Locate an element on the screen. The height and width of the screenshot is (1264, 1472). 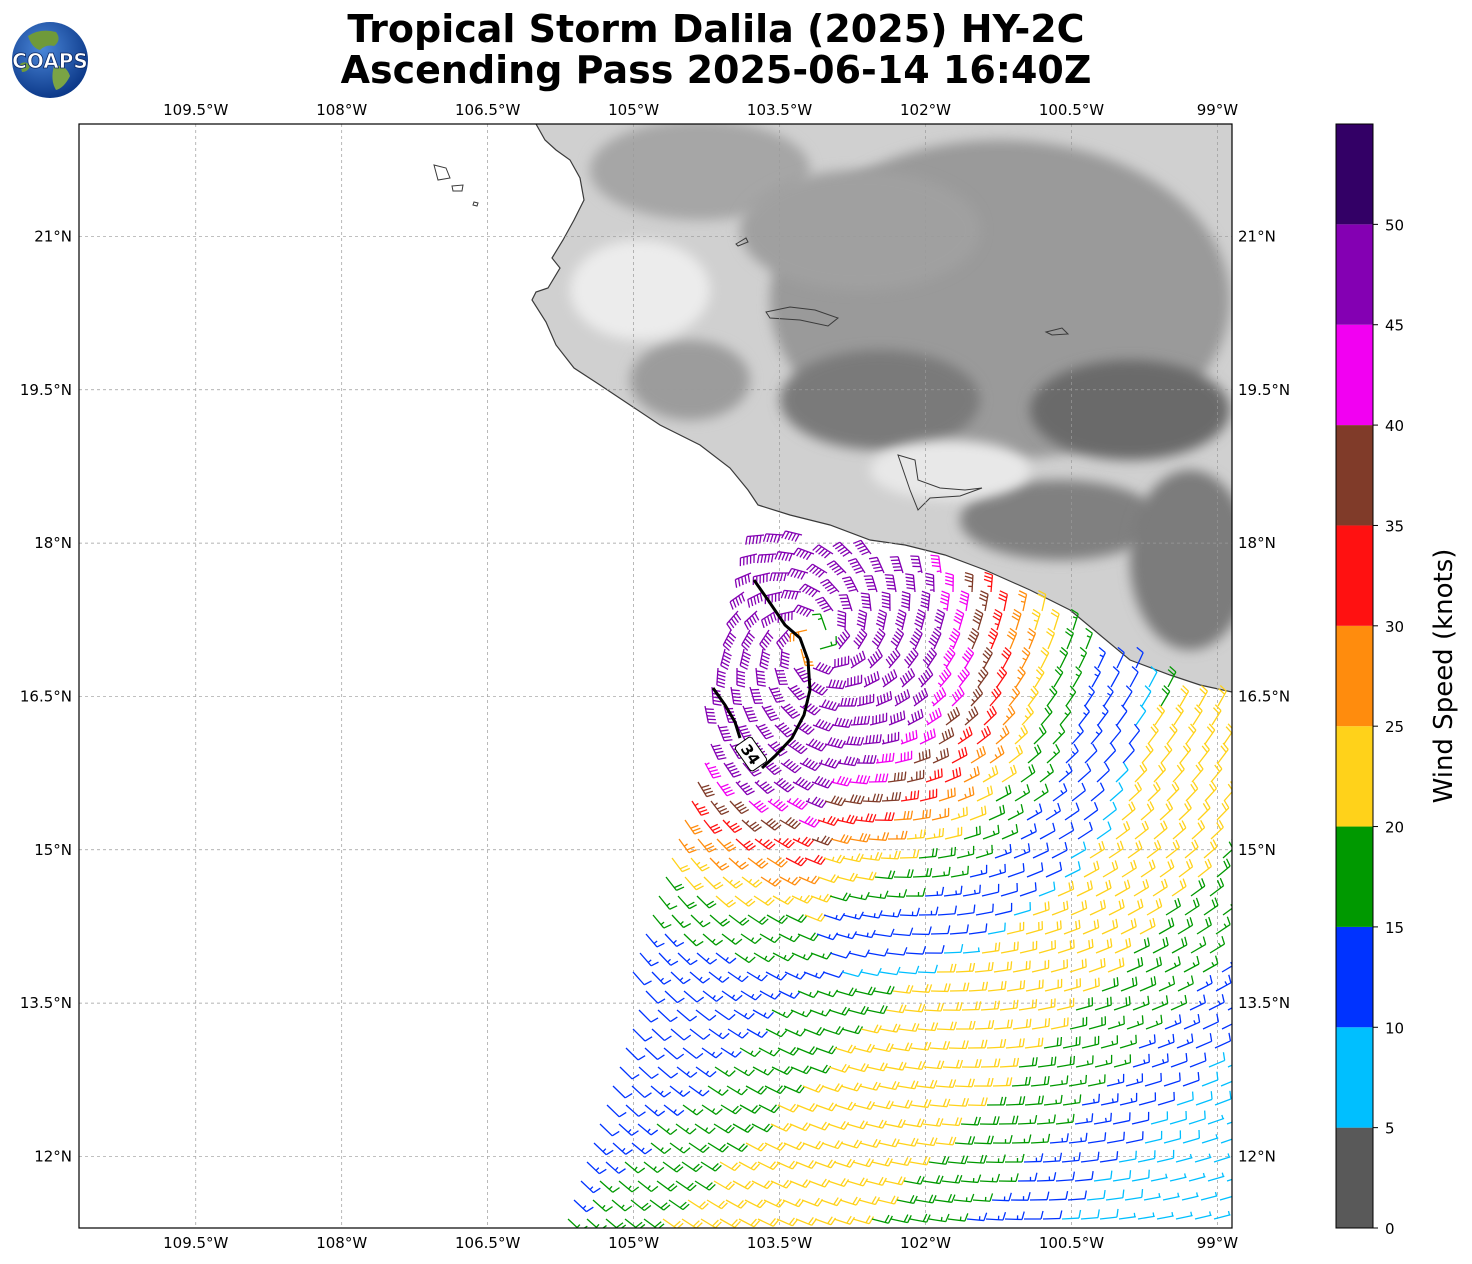
lon-label-top: 103.5°W is located at coordinates (779, 110).